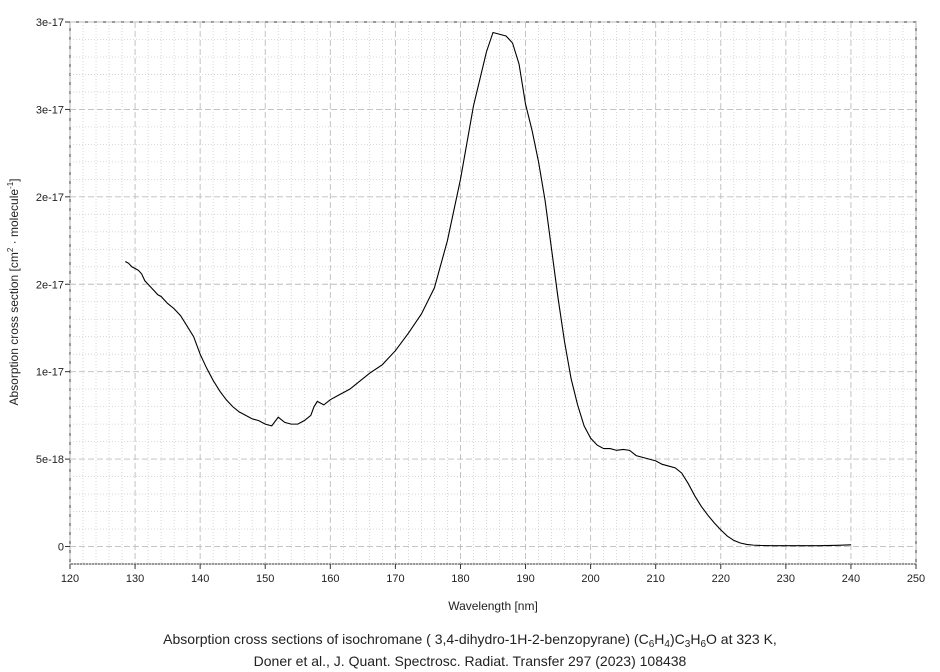 Image resolution: width=940 pixels, height=672 pixels. Describe the element at coordinates (493, 606) in the screenshot. I see `x-axis-title: Wavelength [nm]` at that location.